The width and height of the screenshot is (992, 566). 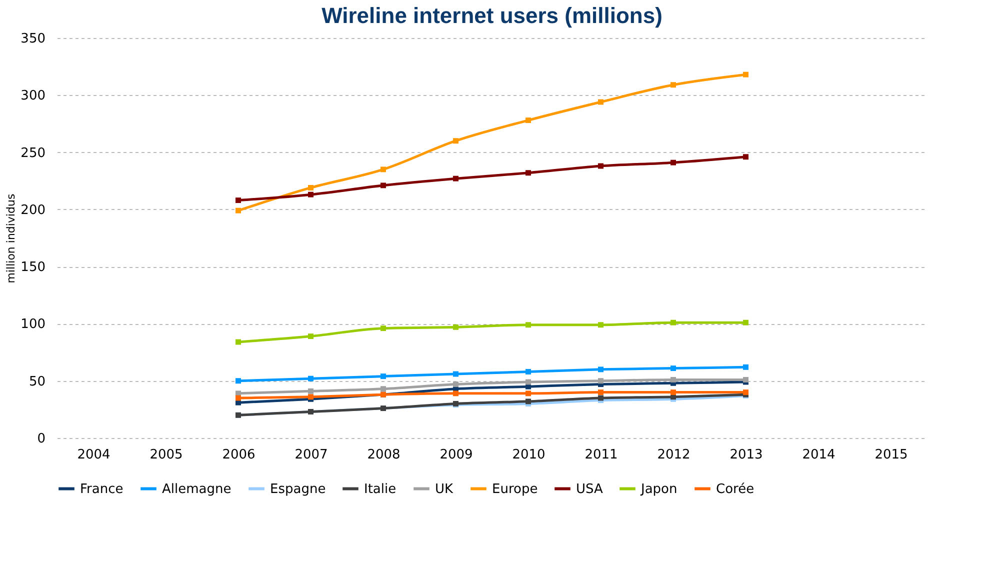 What do you see at coordinates (41, 439) in the screenshot?
I see `y-tick-label: 0` at bounding box center [41, 439].